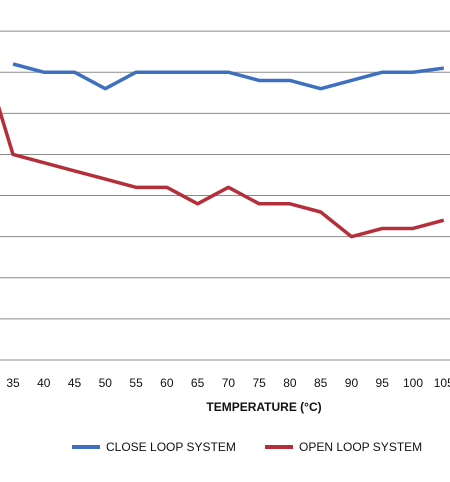 Image resolution: width=450 pixels, height=482 pixels. Describe the element at coordinates (259, 383) in the screenshot. I see `x-tick-label: 75` at that location.